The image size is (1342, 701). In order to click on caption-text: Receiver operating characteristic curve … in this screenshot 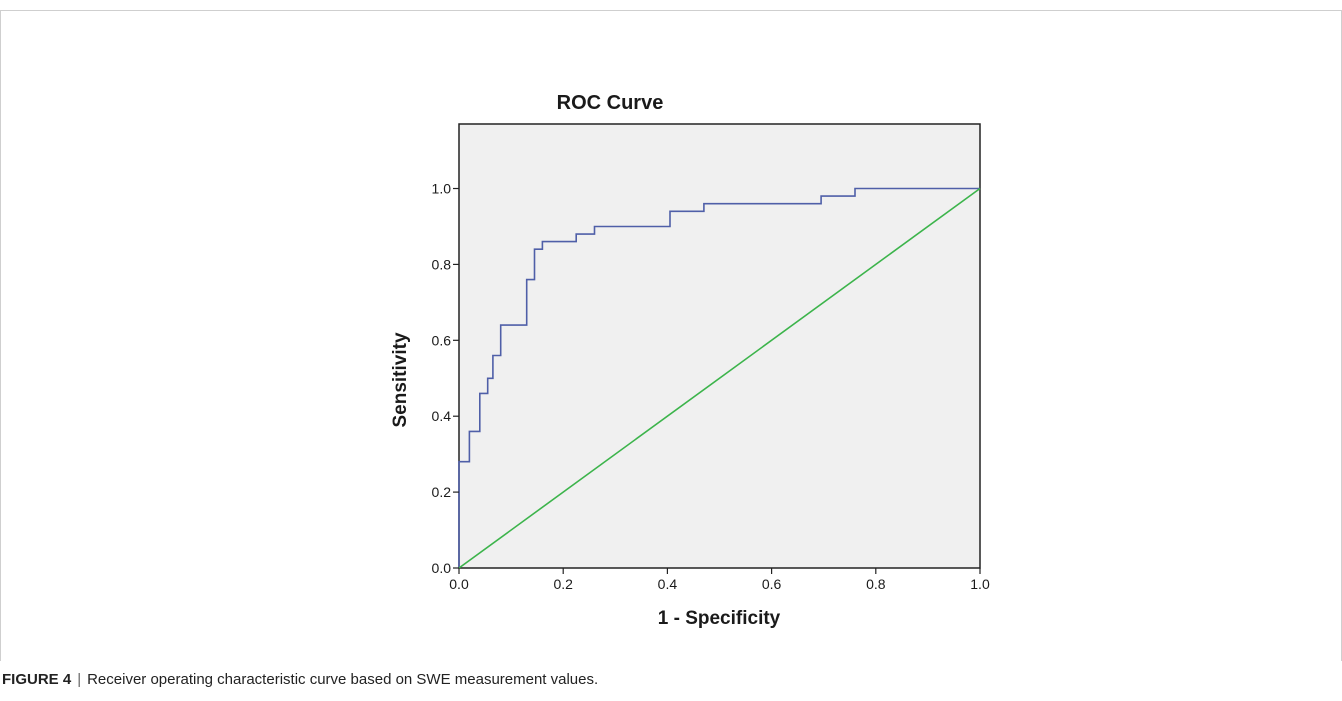, I will do `click(343, 679)`.